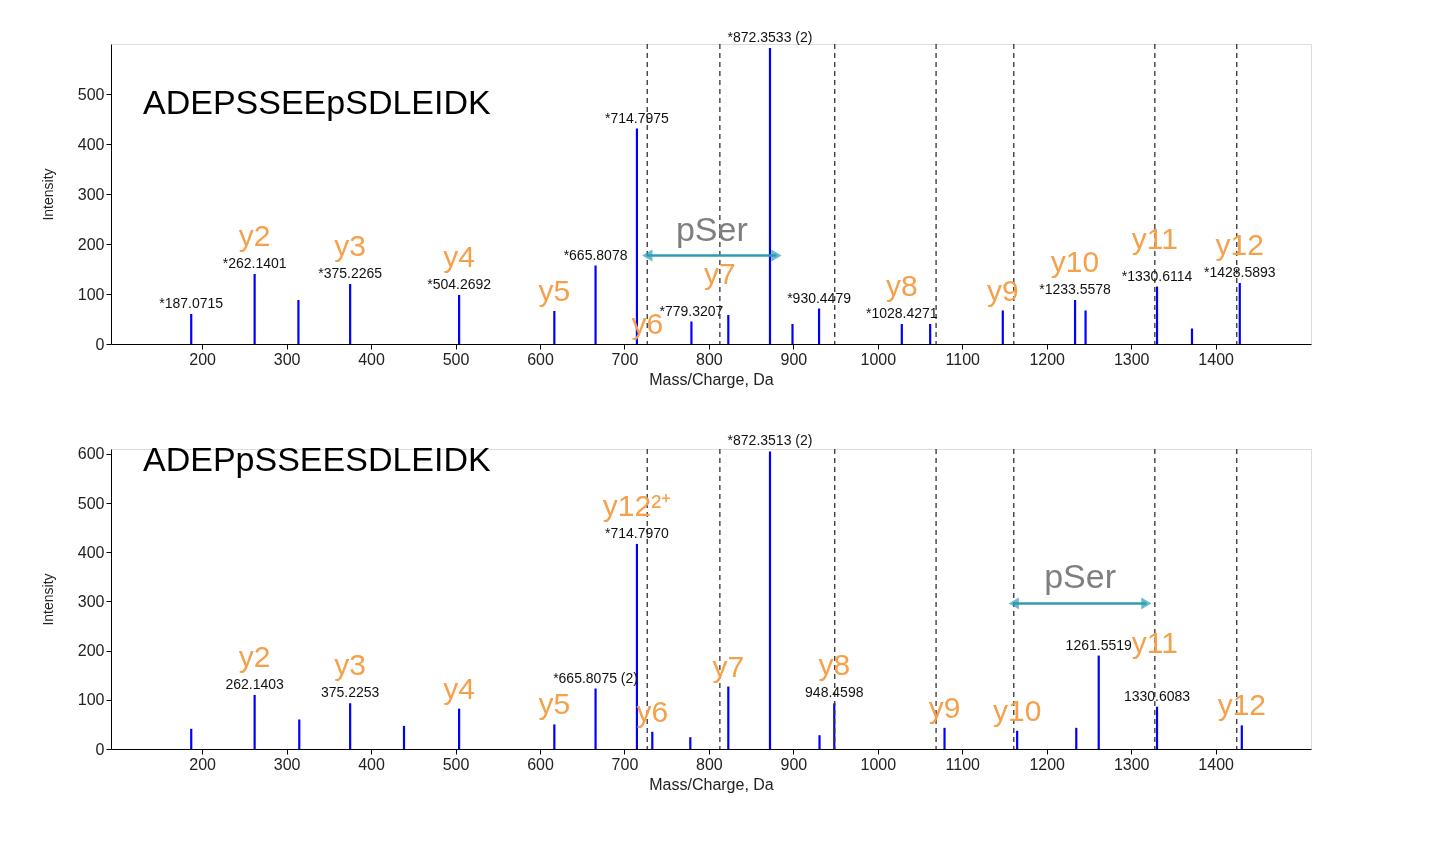  Describe the element at coordinates (317, 102) in the screenshot. I see `text: ADEPSSEEpSDLEIDK` at that location.